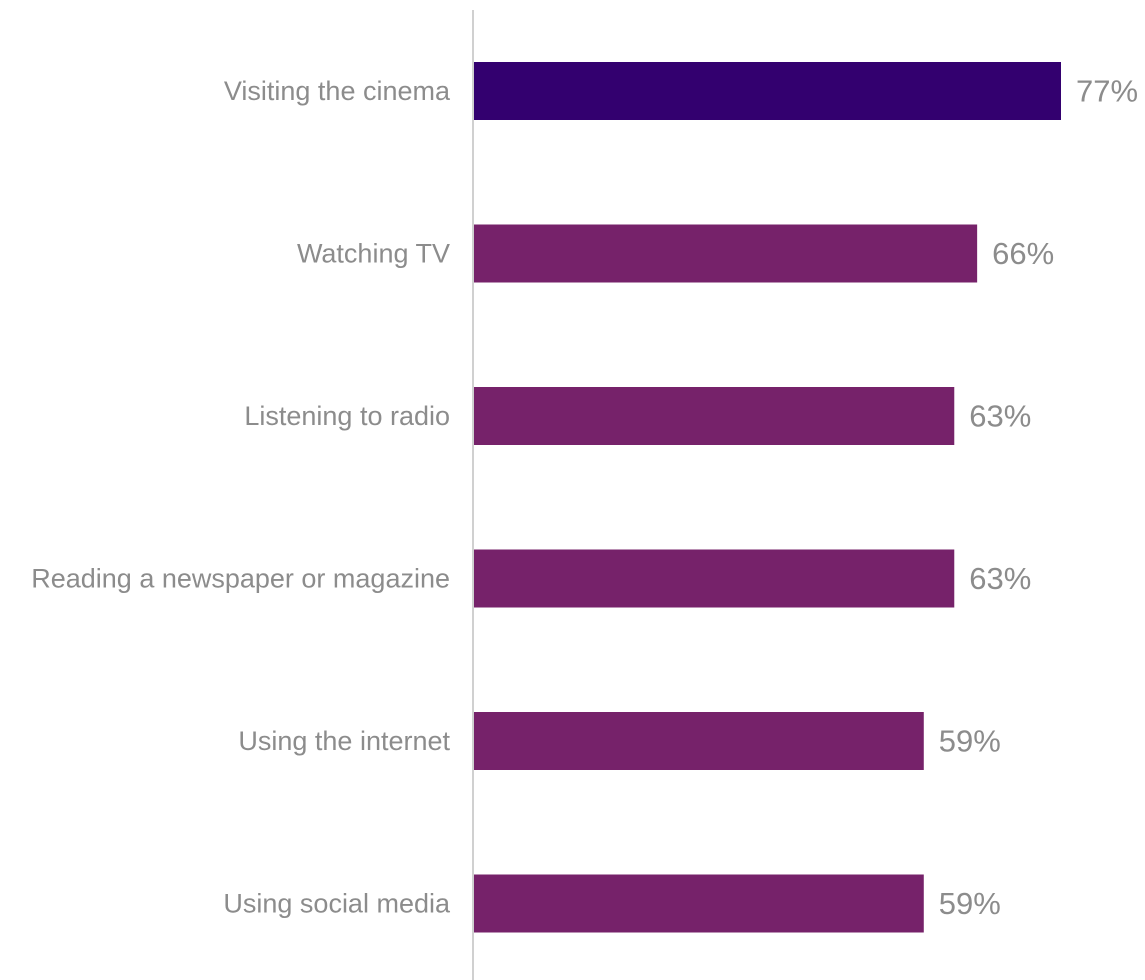  I want to click on category-label: Using social media, so click(337, 904).